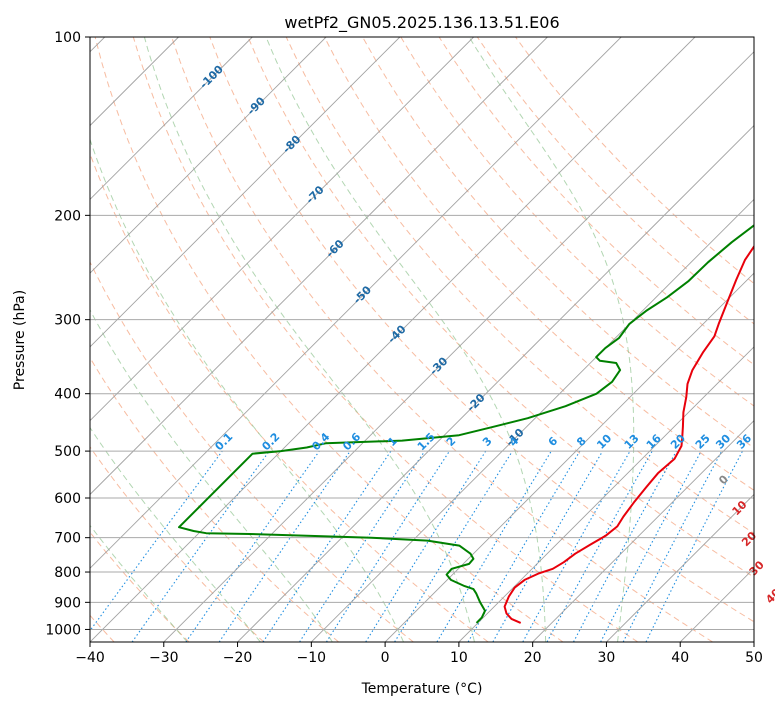  Describe the element at coordinates (392, 441) in the screenshot. I see `mixing-ratio-label: 1` at that location.